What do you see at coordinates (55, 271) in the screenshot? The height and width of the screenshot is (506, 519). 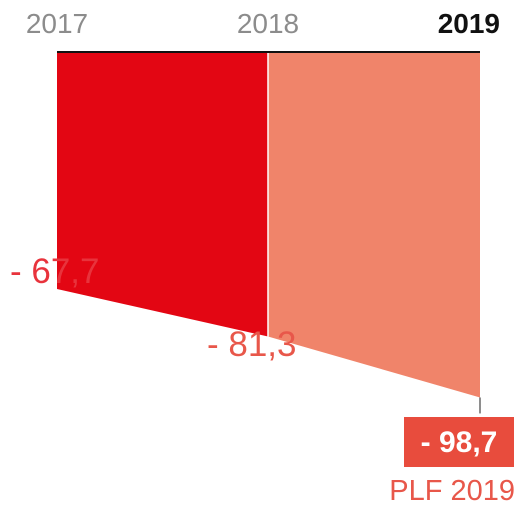 I see `value-label-2017: - 67,7` at bounding box center [55, 271].